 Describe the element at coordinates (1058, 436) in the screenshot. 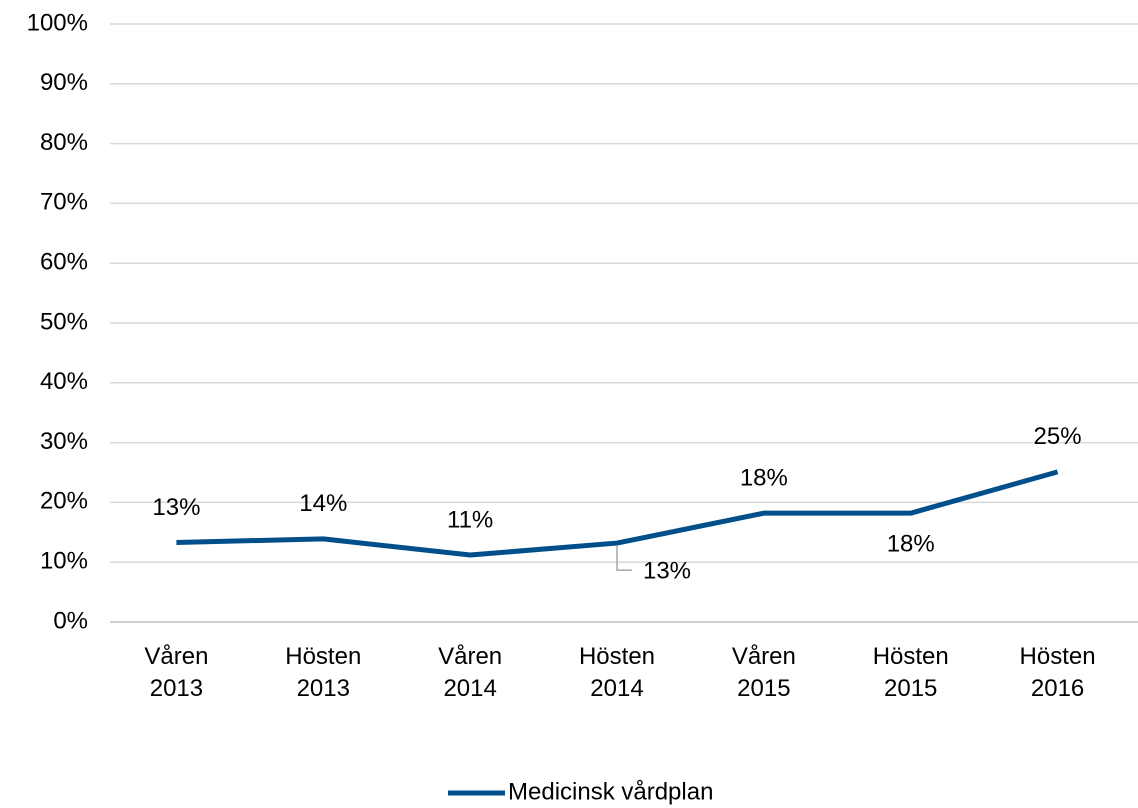

I see `data-label: 25%` at that location.